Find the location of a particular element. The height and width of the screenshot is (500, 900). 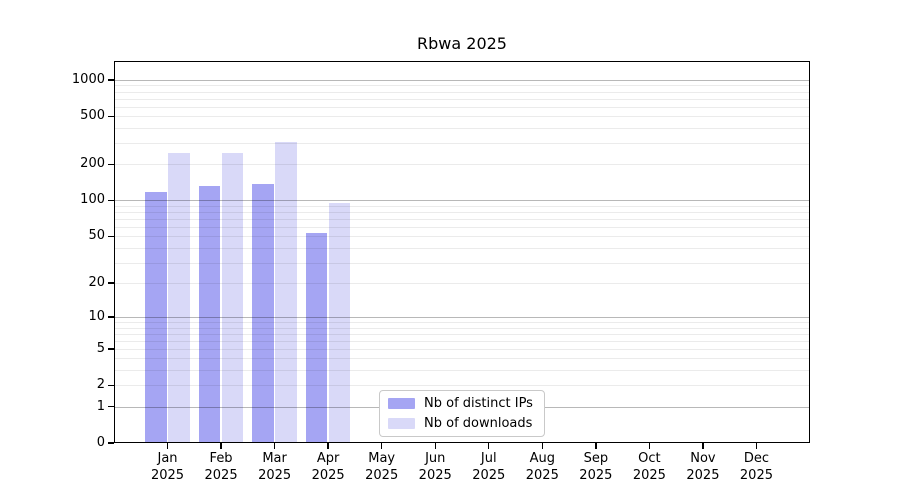

x-axis-tick-label: Jun 2025 is located at coordinates (435, 467).